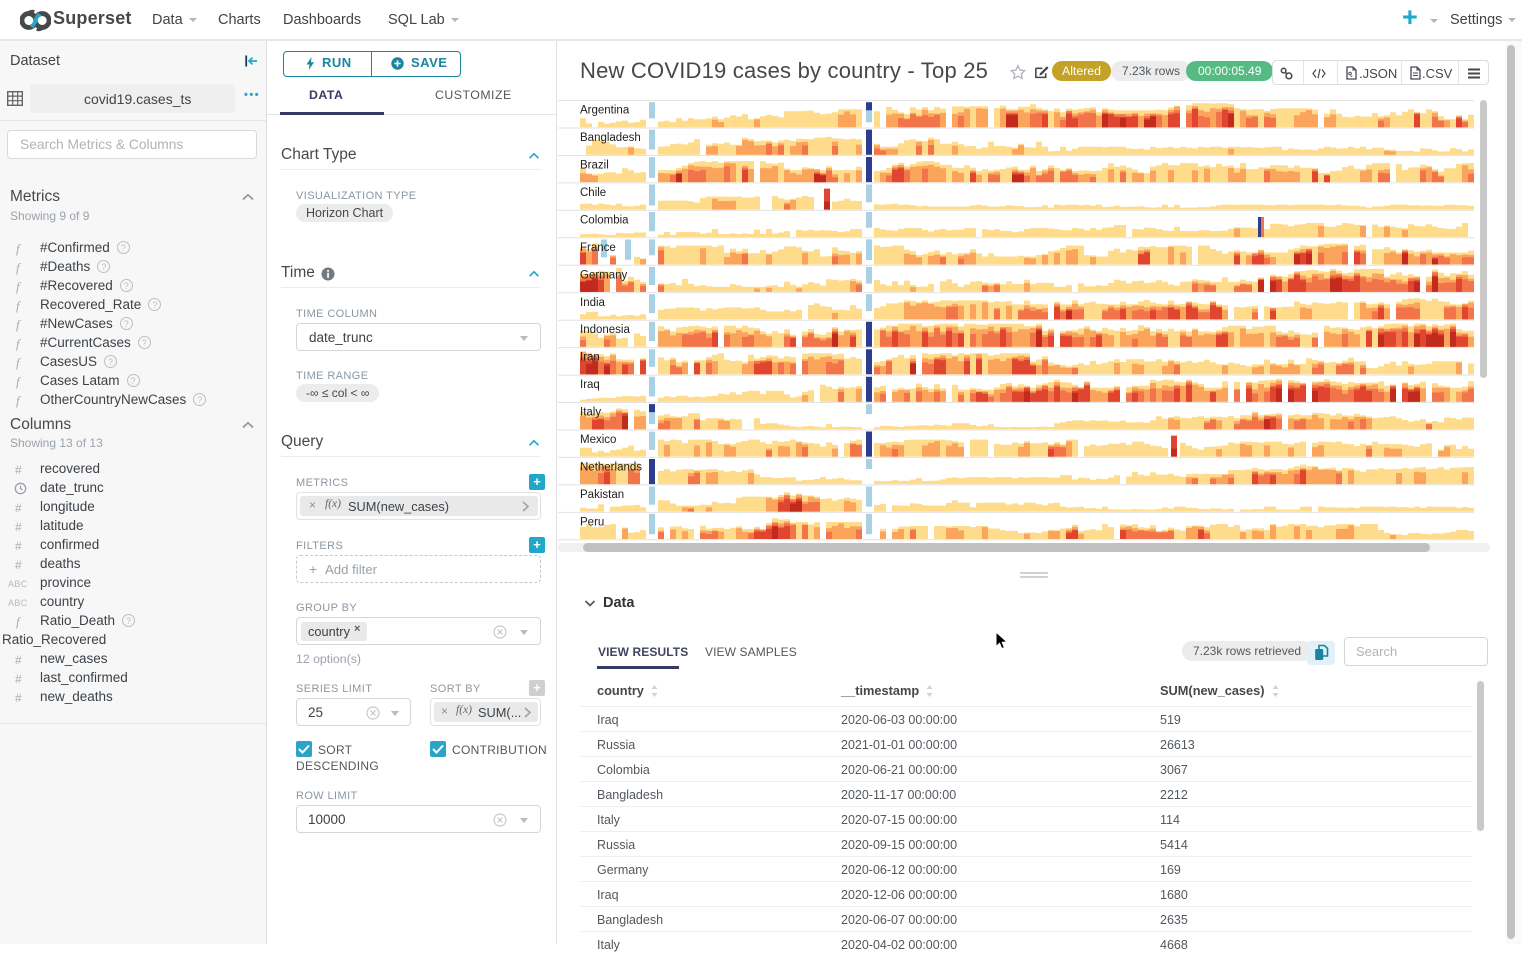 This screenshot has width=1522, height=956. Describe the element at coordinates (605, 111) in the screenshot. I see `svg-text: Argentina` at that location.